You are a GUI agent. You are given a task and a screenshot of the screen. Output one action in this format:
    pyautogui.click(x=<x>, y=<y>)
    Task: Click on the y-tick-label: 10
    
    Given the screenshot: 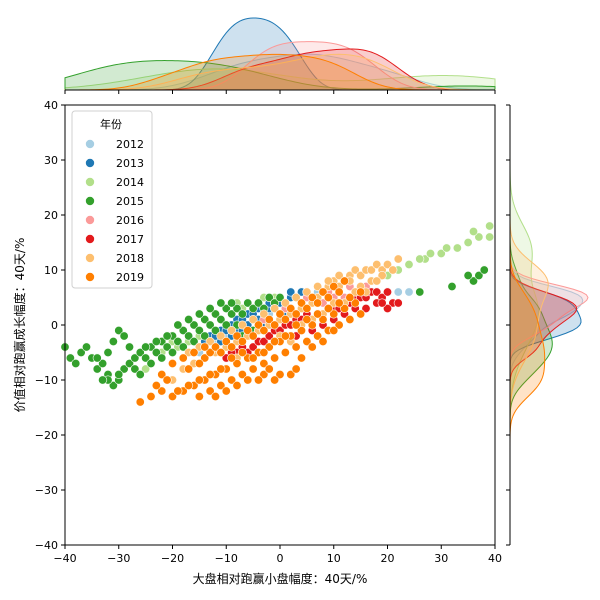 What is the action you would take?
    pyautogui.click(x=51, y=270)
    